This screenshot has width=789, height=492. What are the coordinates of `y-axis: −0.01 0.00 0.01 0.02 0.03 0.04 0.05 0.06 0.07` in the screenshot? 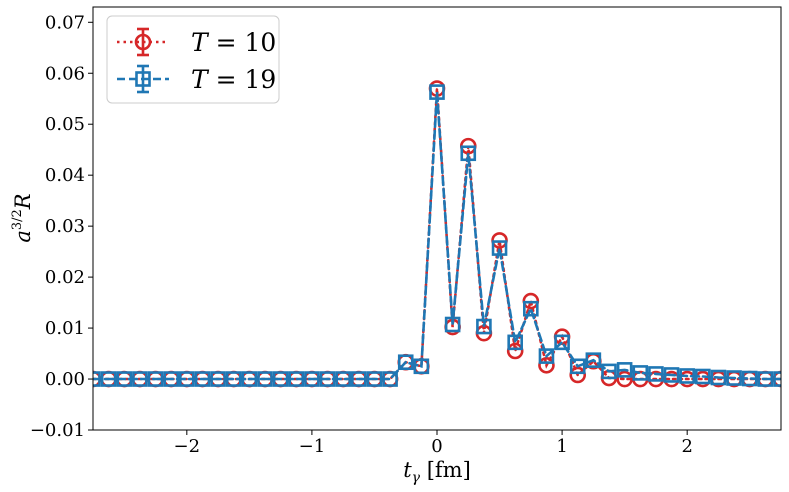 It's located at (61, 226).